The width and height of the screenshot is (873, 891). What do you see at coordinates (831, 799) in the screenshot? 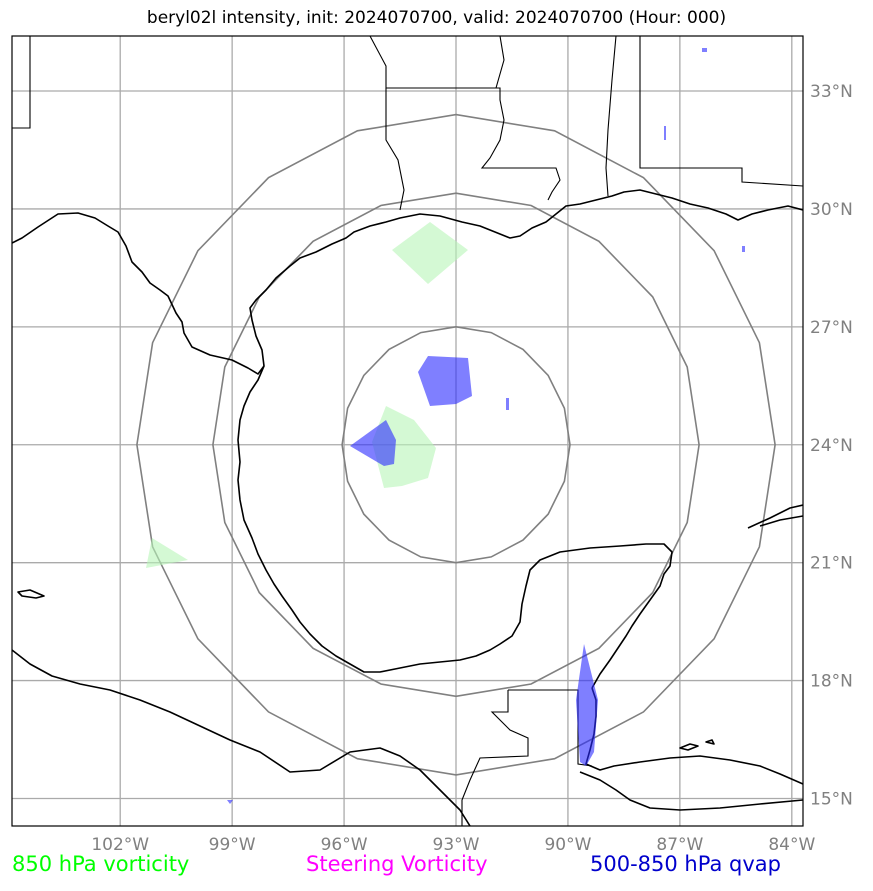
I see `lat-tick-label: 15°N` at bounding box center [831, 799].